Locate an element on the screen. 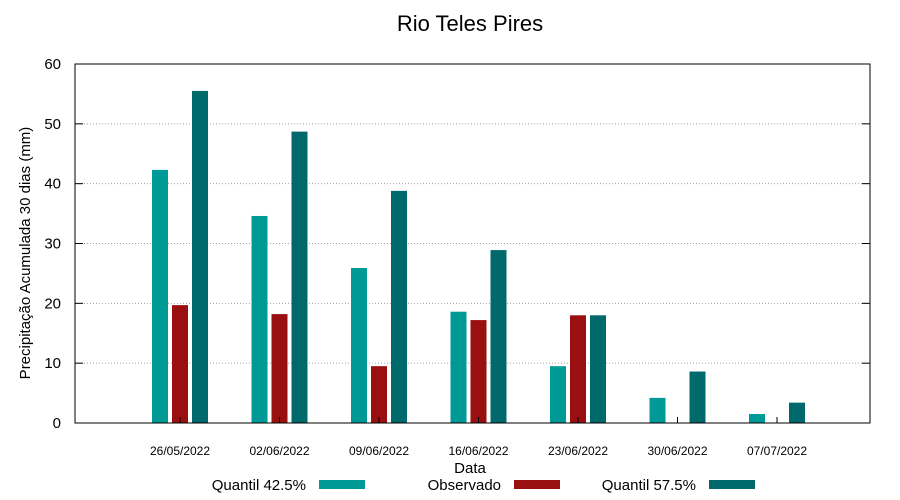 This screenshot has width=900, height=500. y-tick-label: 0 is located at coordinates (57, 423).